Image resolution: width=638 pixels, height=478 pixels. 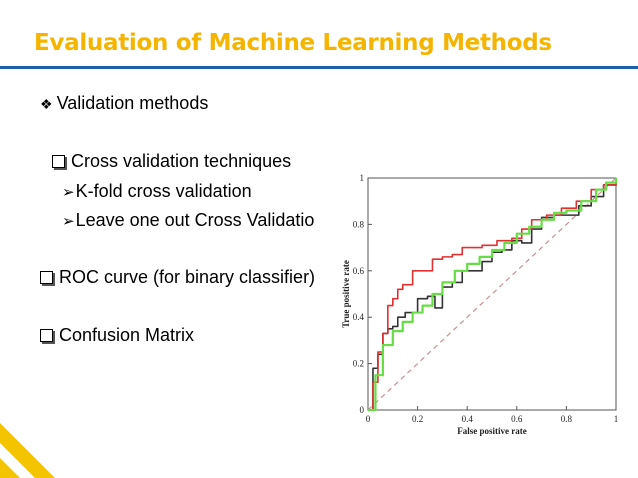 I want to click on bullet-text: Cross validation techniques, so click(x=181, y=161).